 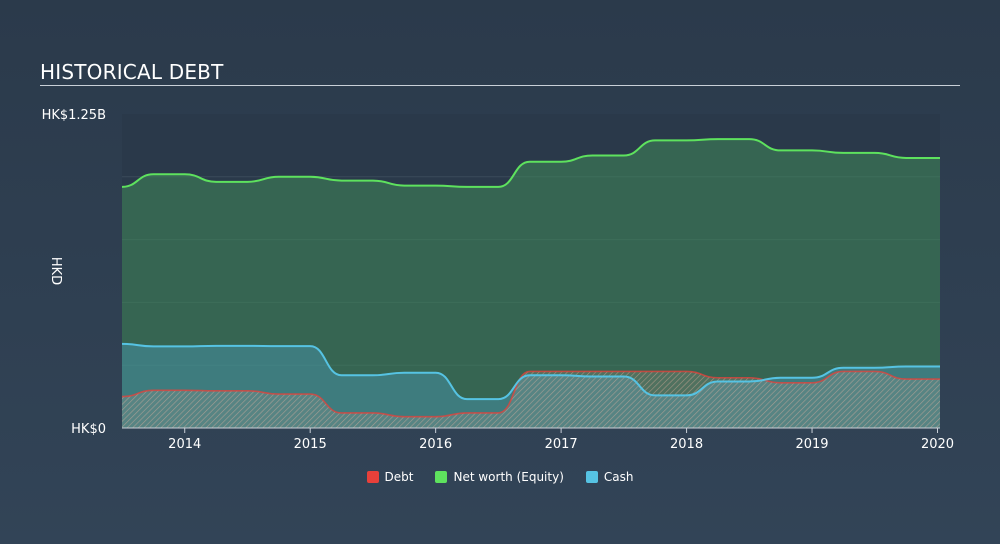 What do you see at coordinates (74, 115) in the screenshot?
I see `y-tick-label: HK$1.25B` at bounding box center [74, 115].